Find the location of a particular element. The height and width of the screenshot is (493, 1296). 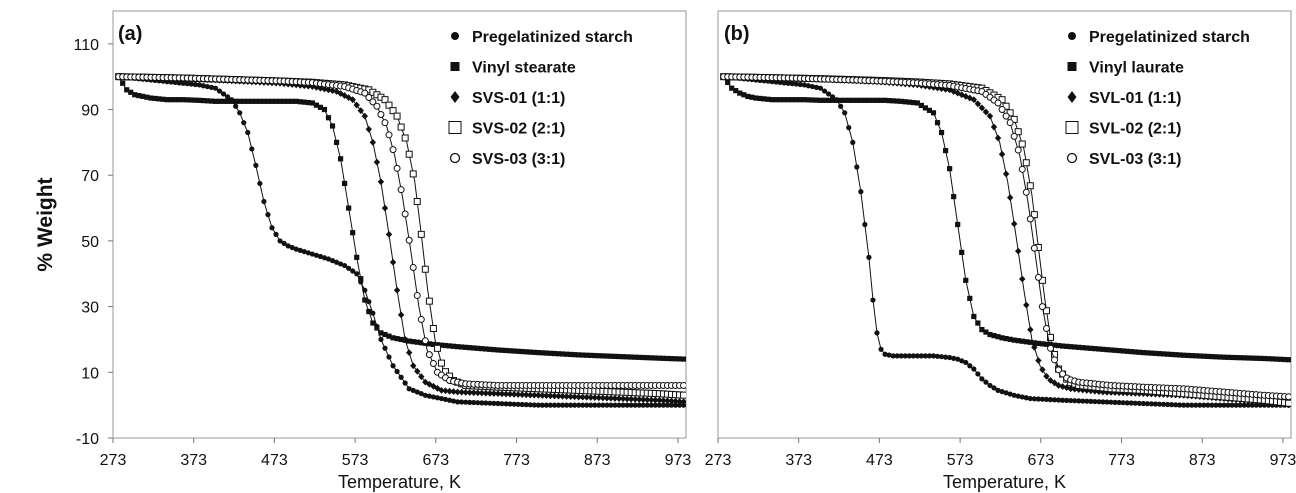

x-tick-label: 273 is located at coordinates (718, 460).